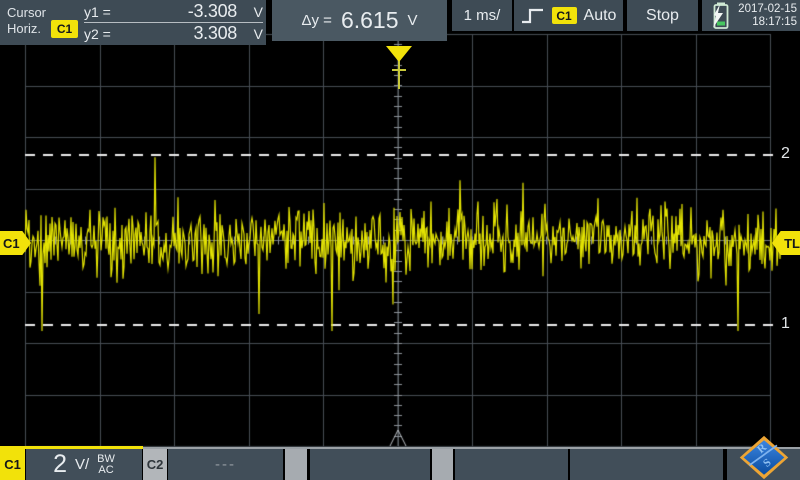  I want to click on time-label: 18:17:15, so click(774, 21).